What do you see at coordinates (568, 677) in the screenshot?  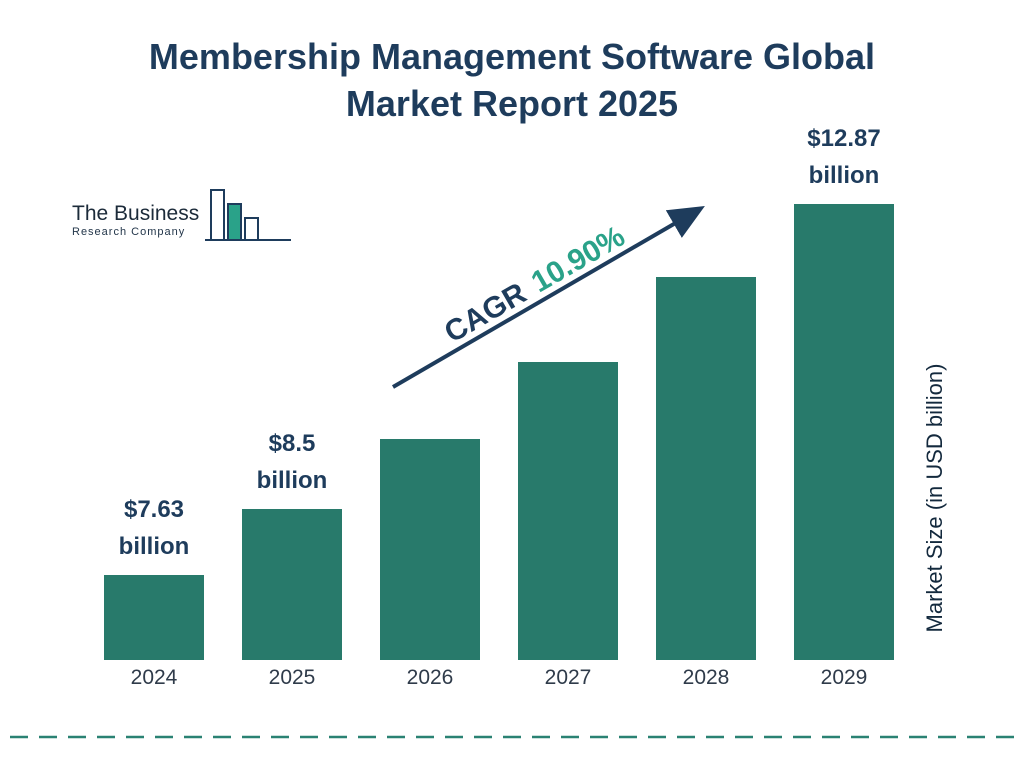 I see `x-axis-label-2027: 2027` at bounding box center [568, 677].